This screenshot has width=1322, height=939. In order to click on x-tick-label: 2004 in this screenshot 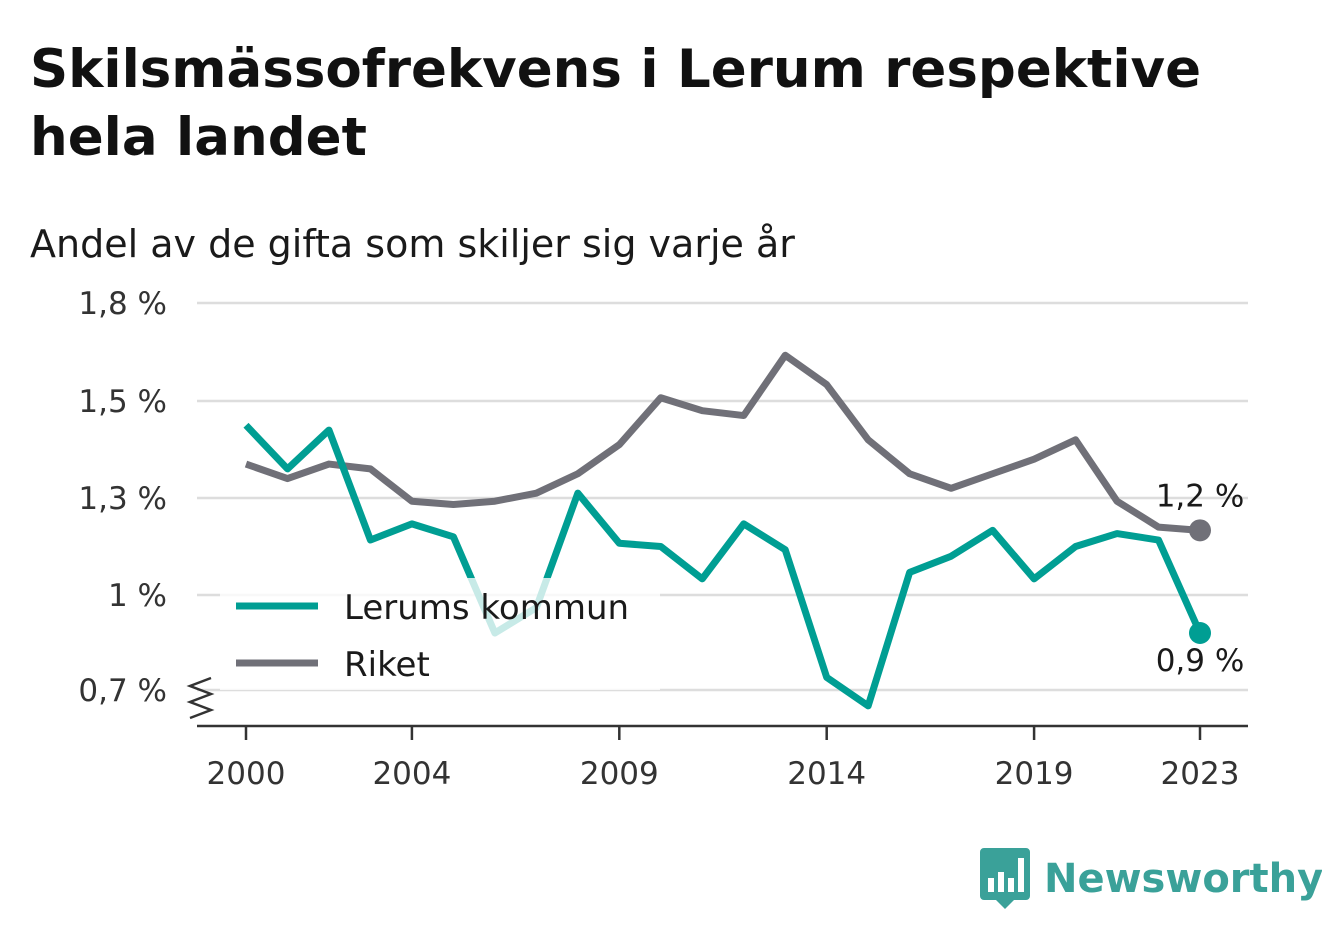, I will do `click(411, 774)`.